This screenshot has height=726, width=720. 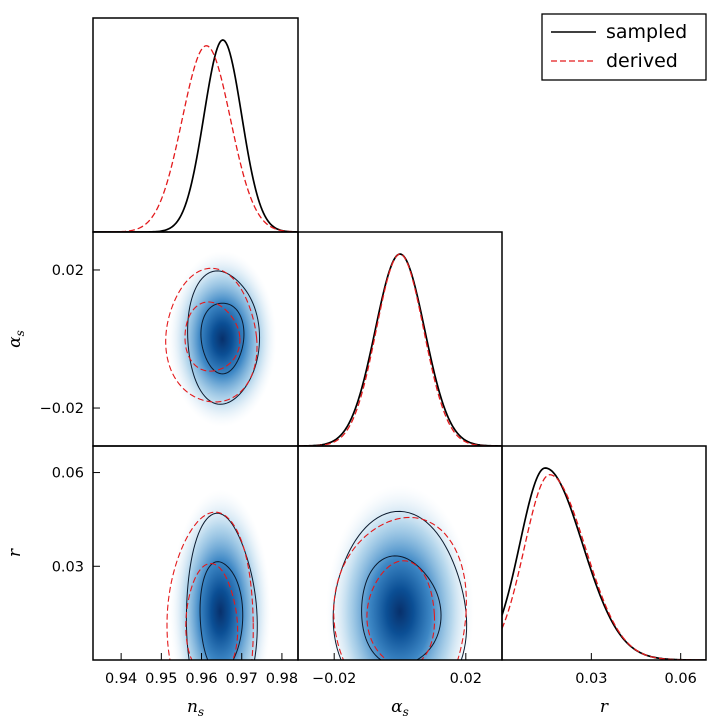 I want to click on ytick-alpha_s-label: −0.02, so click(x=62, y=409).